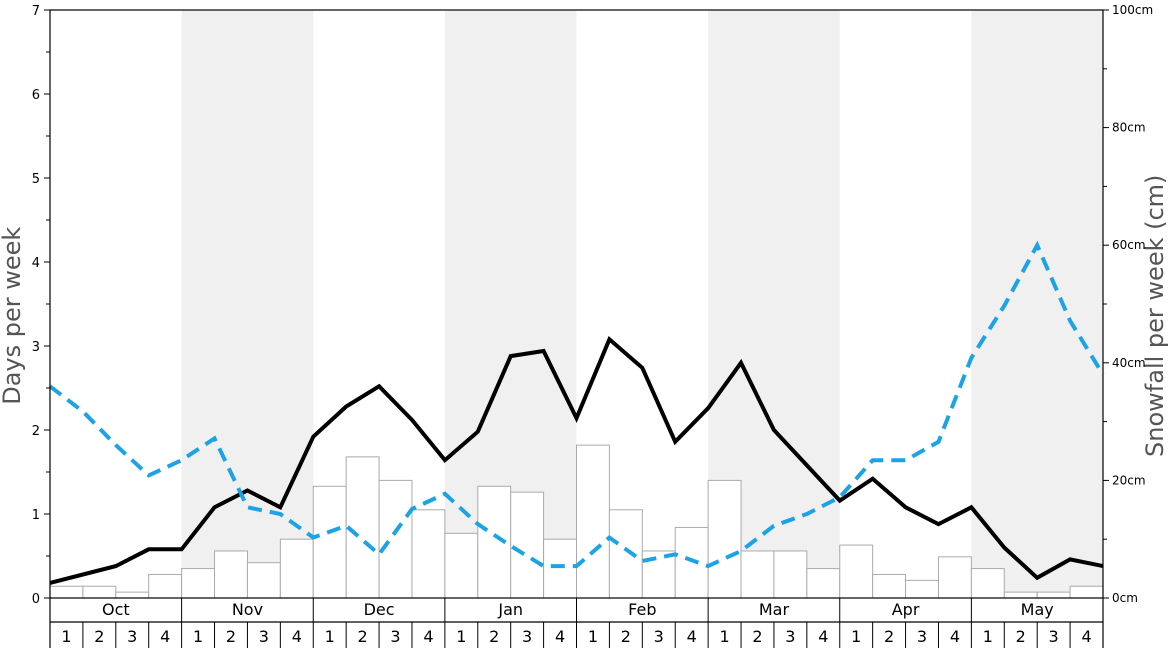 The width and height of the screenshot is (1168, 648). Describe the element at coordinates (36, 347) in the screenshot. I see `left-tick-label: 3` at that location.